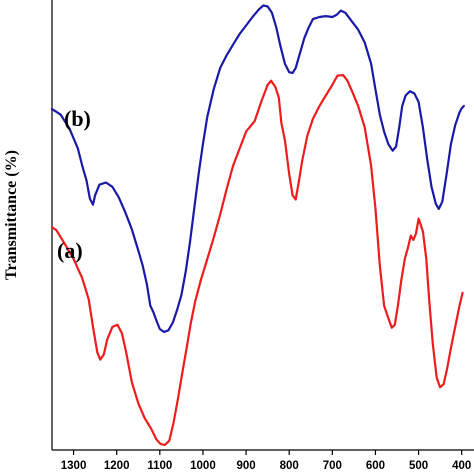 The width and height of the screenshot is (474, 474). Describe the element at coordinates (117, 466) in the screenshot. I see `x-tick-label: 1200` at that location.